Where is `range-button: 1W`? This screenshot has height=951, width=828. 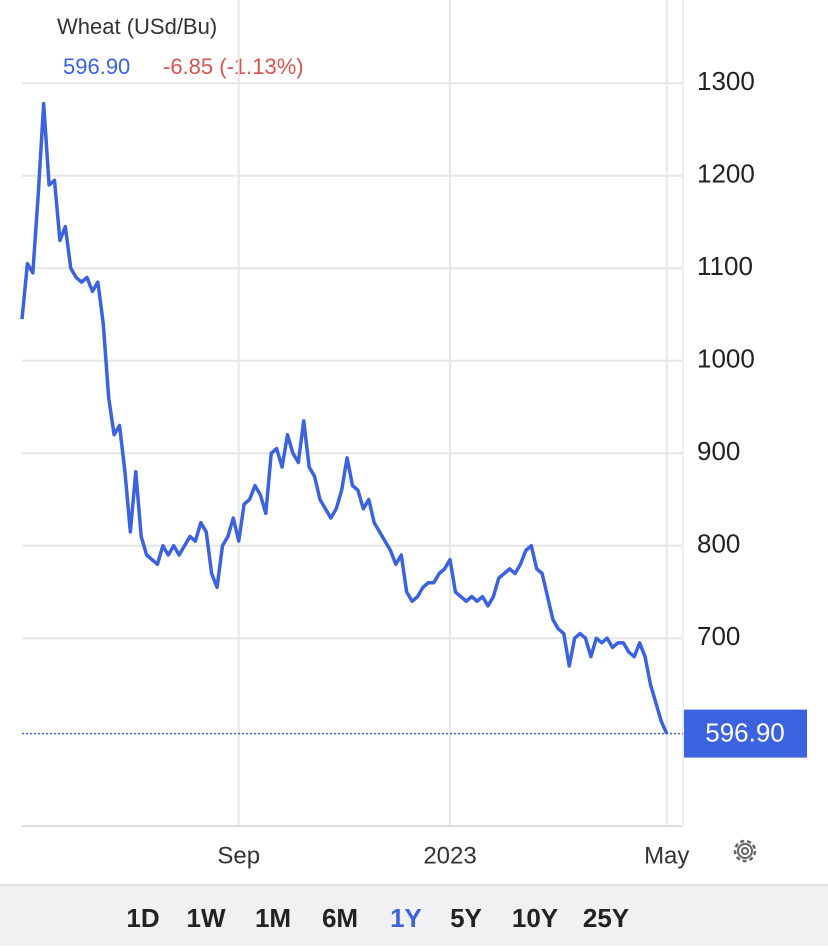
range-button: 1W is located at coordinates (206, 918).